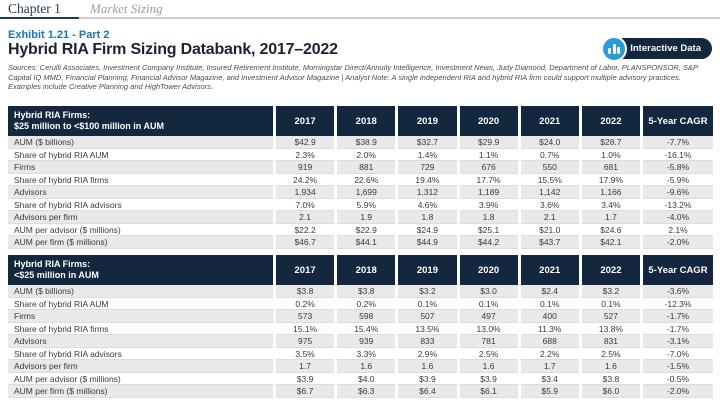 The width and height of the screenshot is (720, 402). I want to click on value-cell: 2.3%, so click(305, 154).